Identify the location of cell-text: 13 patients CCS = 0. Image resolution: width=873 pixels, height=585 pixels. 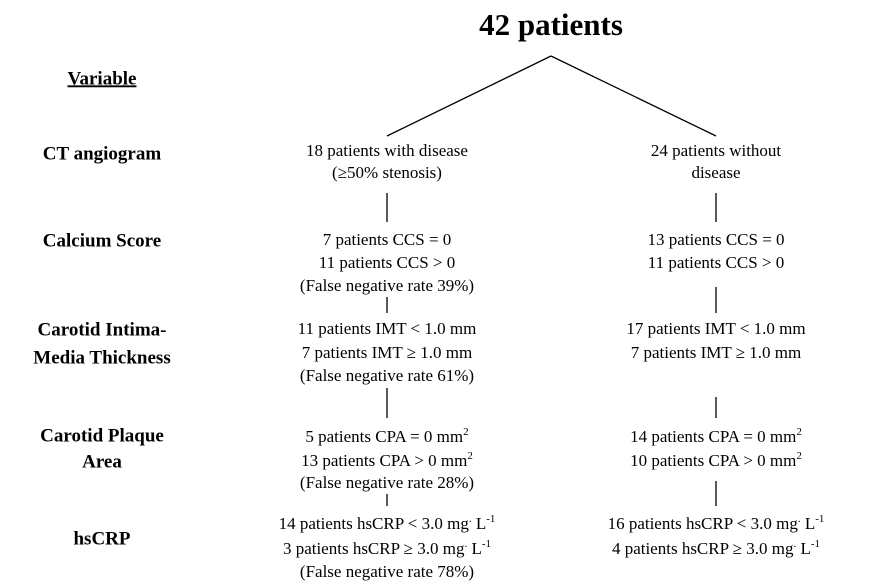
(715, 239).